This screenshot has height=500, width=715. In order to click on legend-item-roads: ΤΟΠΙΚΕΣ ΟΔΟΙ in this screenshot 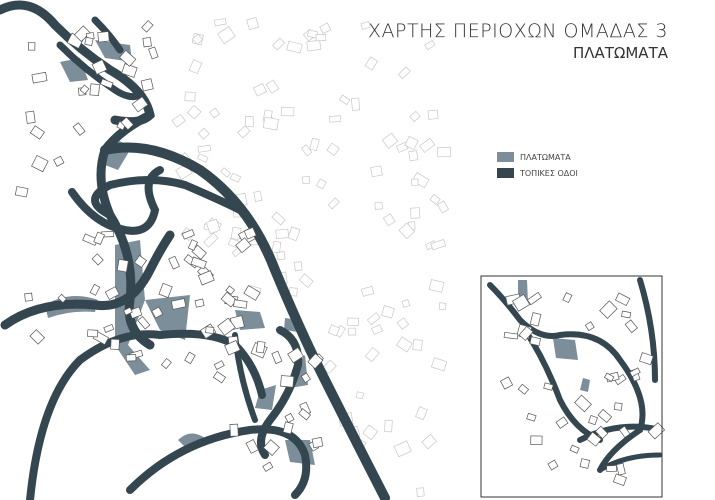, I will do `click(537, 173)`.